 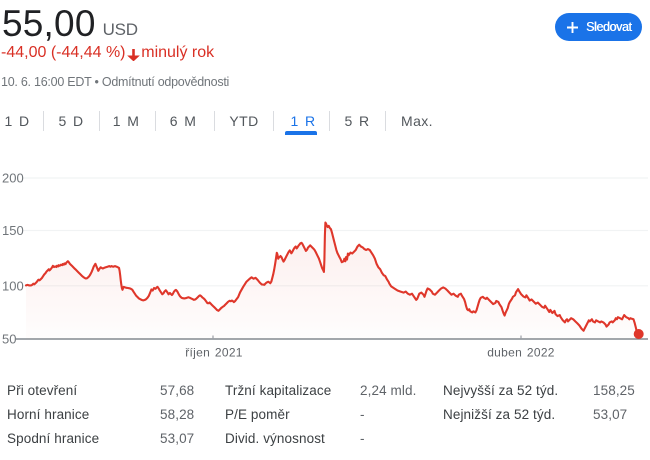 I want to click on svg-text: 200, so click(x=13, y=178).